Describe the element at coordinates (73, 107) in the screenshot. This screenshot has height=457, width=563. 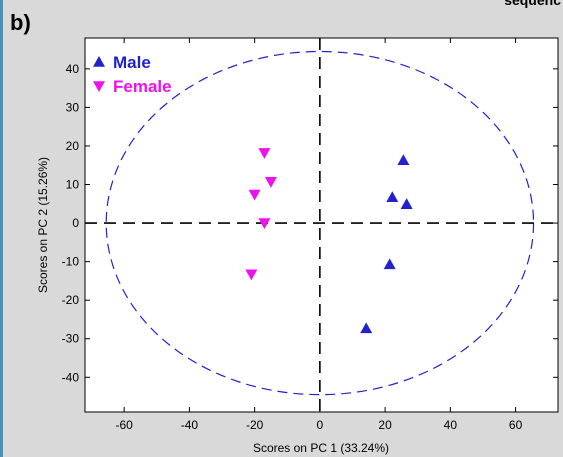
I see `y-tick-label: 30` at that location.